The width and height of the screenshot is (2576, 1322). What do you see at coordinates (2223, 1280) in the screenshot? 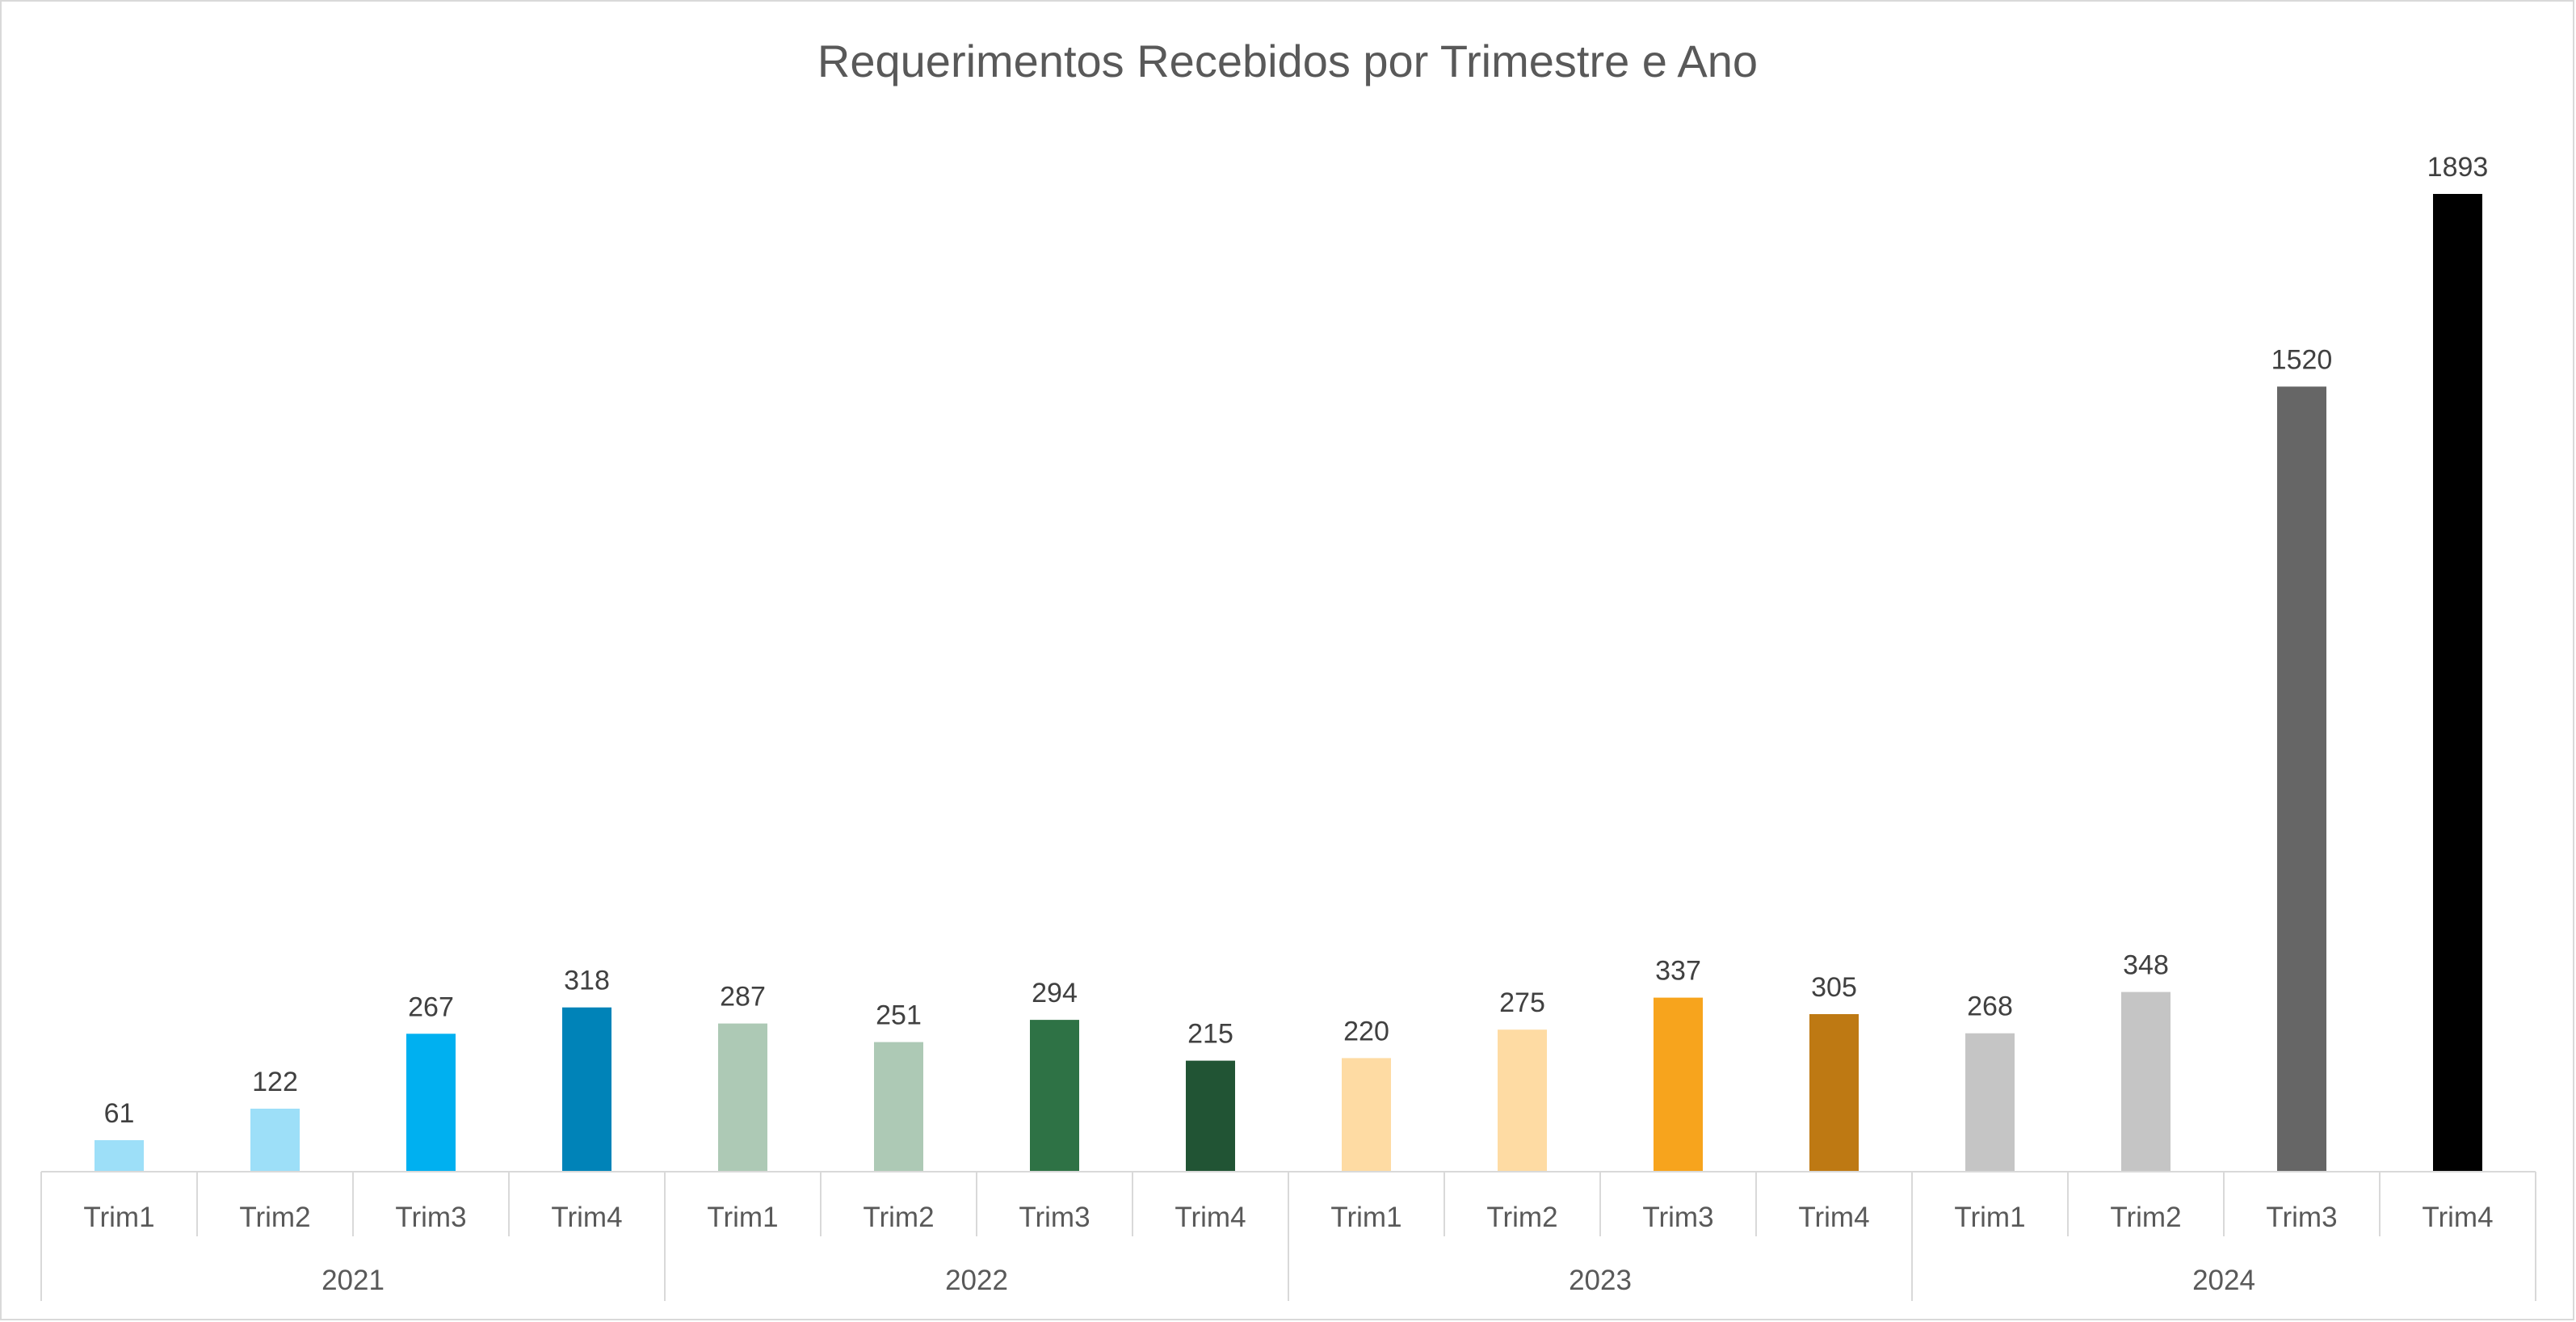
I see `group-label-2024: 2024` at bounding box center [2223, 1280].